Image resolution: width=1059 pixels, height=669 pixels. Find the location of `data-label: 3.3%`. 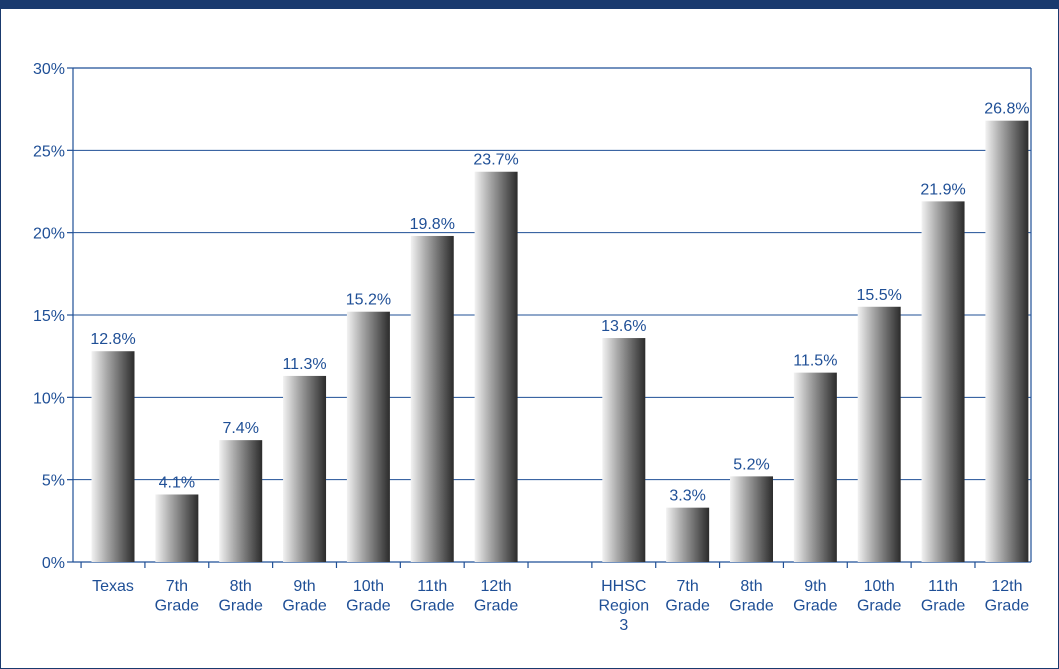

data-label: 3.3% is located at coordinates (687, 496).